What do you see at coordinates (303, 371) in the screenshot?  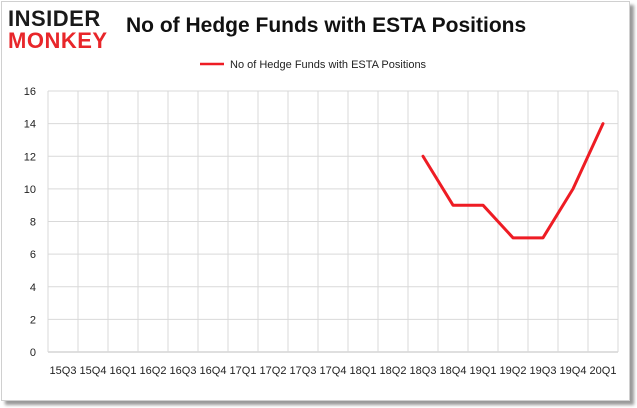 I see `x-tick-label: 17Q3` at bounding box center [303, 371].